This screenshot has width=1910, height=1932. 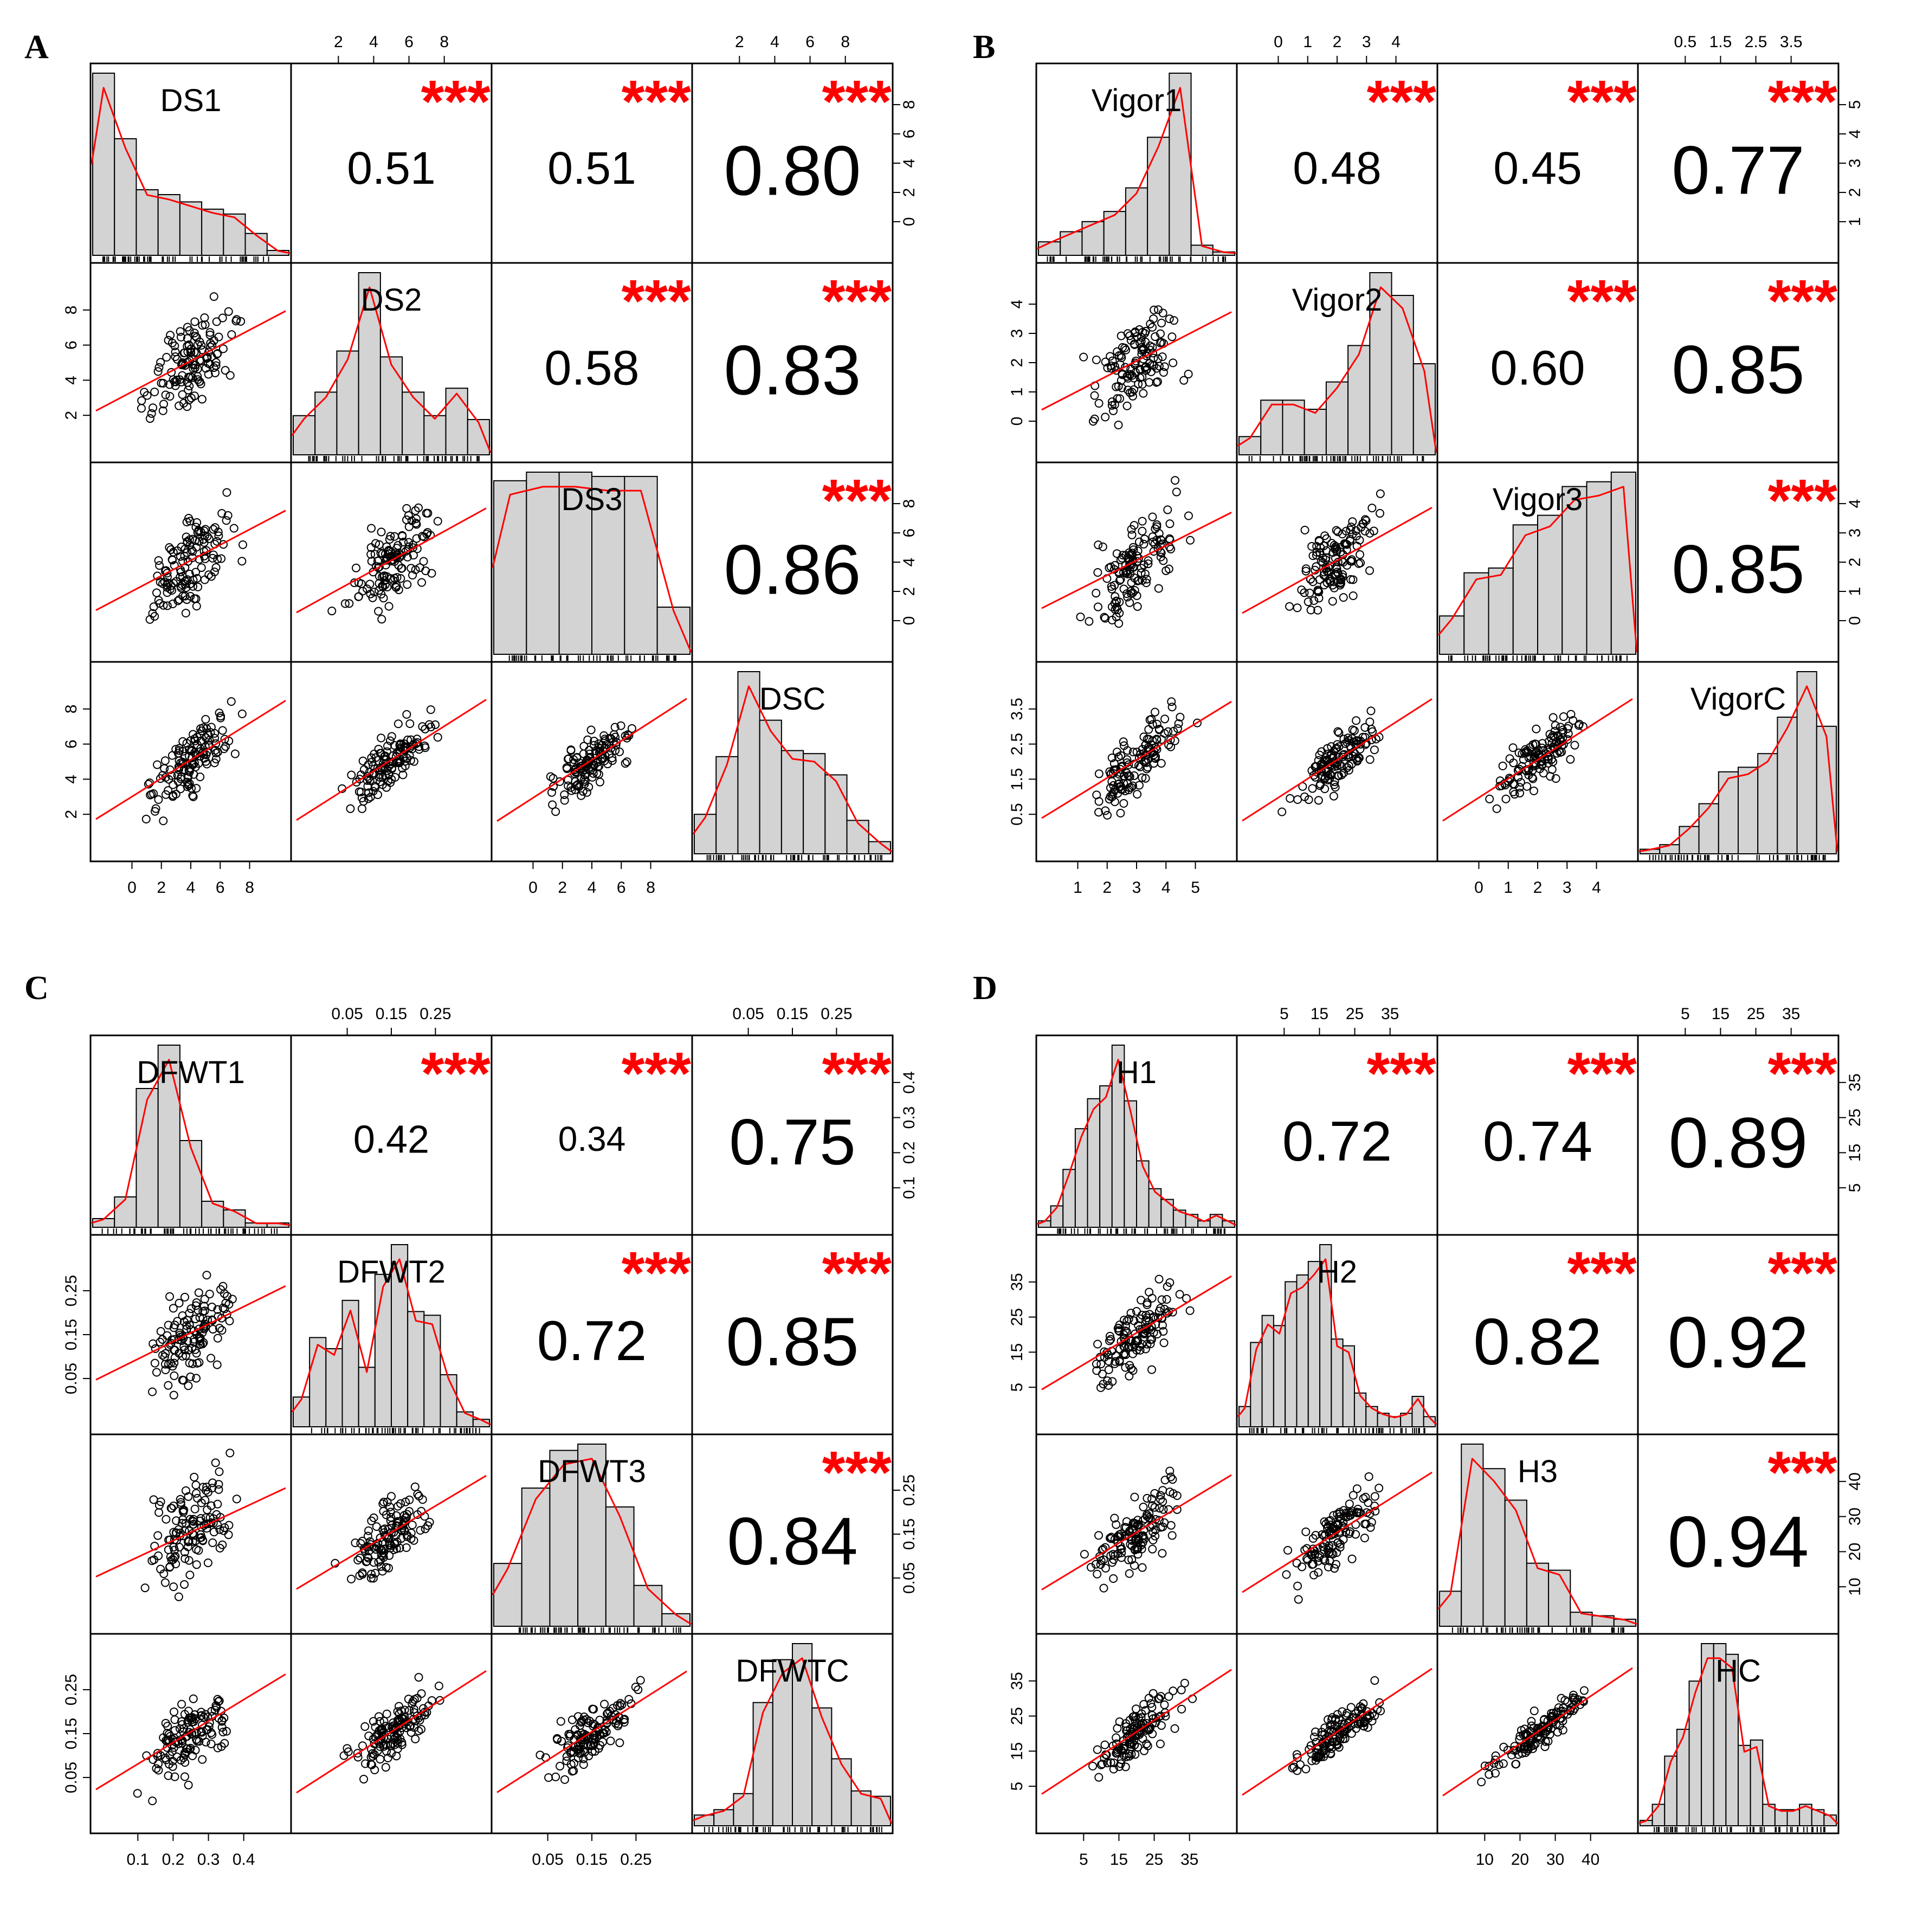 I want to click on cell-border, so click(x=1136, y=1334).